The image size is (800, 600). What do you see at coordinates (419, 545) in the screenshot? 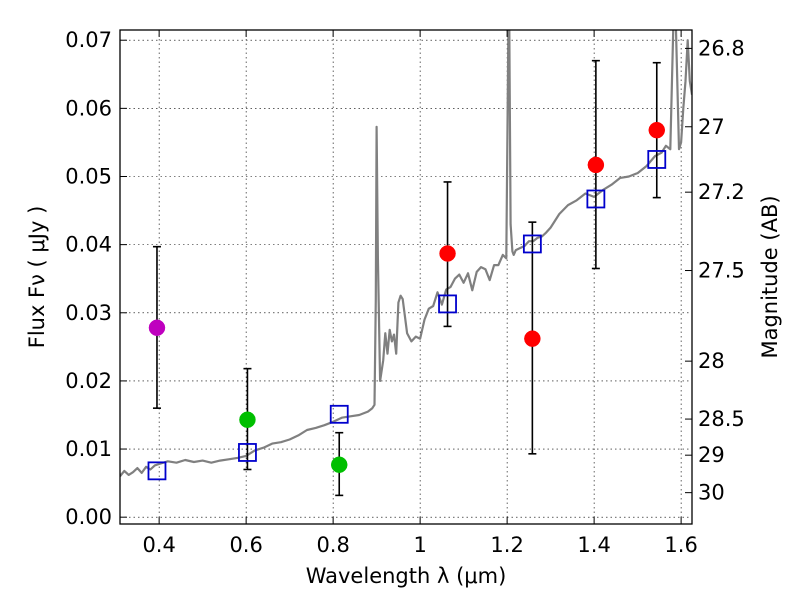
I see `x-tick-label: 1` at bounding box center [419, 545].